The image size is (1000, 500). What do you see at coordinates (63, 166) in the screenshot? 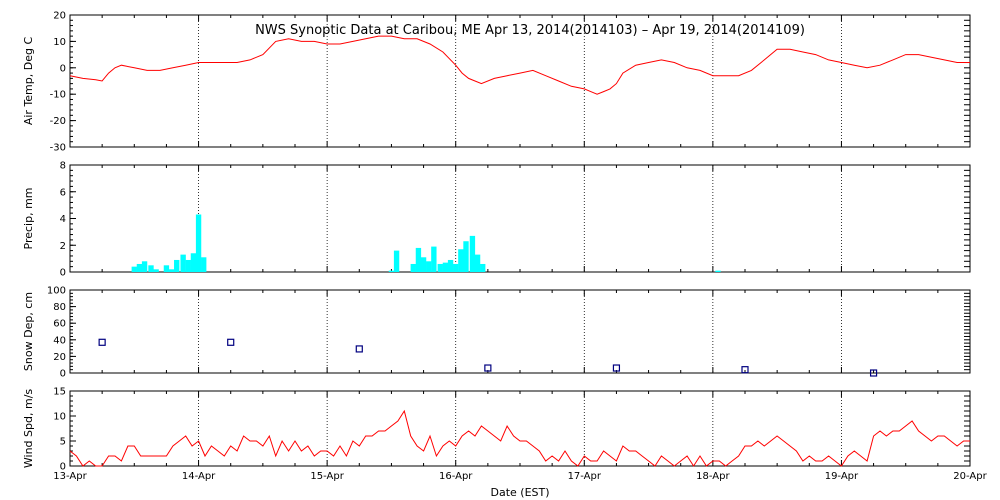
I see `y-tick-label: 8` at bounding box center [63, 166].